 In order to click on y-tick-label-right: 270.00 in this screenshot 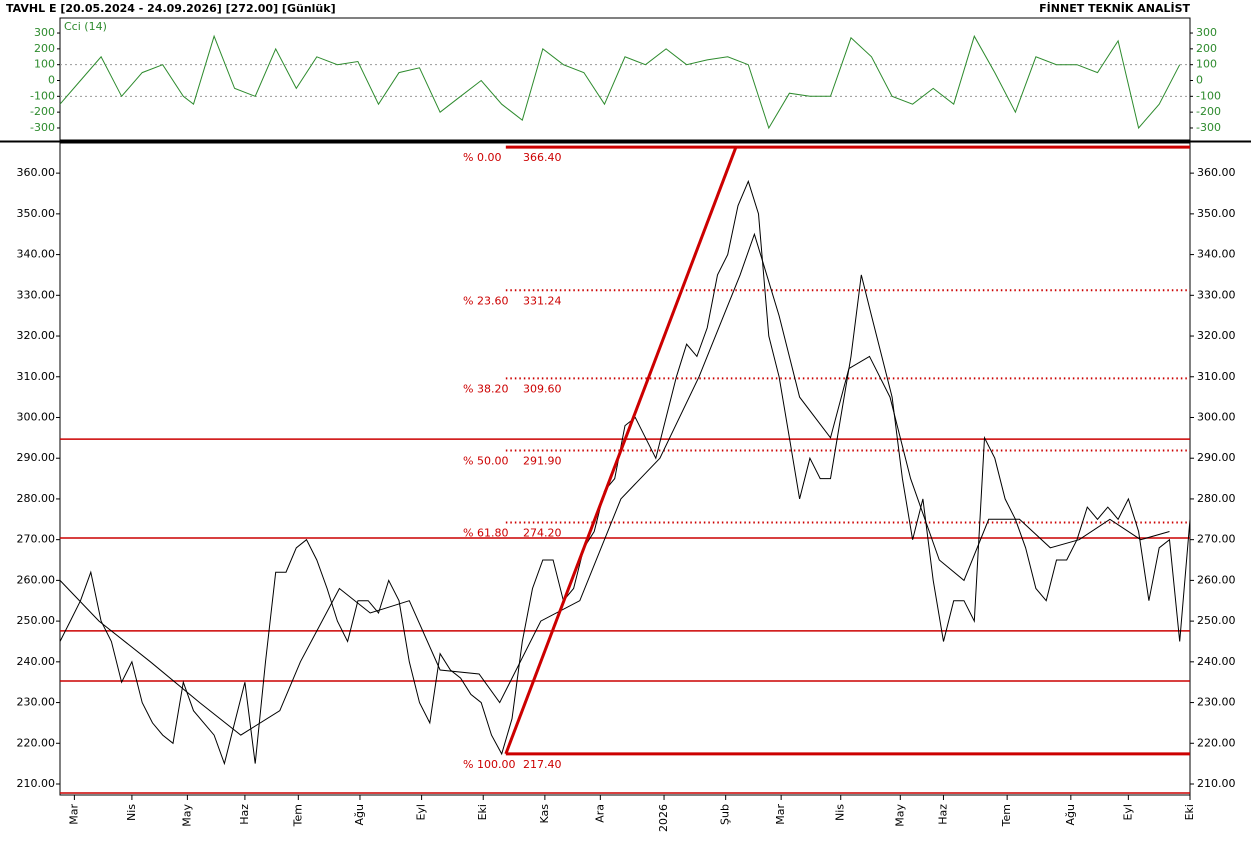, I will do `click(1216, 539)`.